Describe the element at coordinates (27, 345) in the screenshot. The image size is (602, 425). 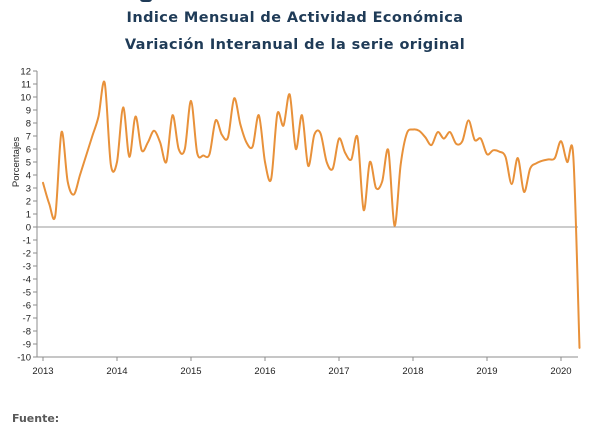
I see `y-tick-label: -9` at that location.